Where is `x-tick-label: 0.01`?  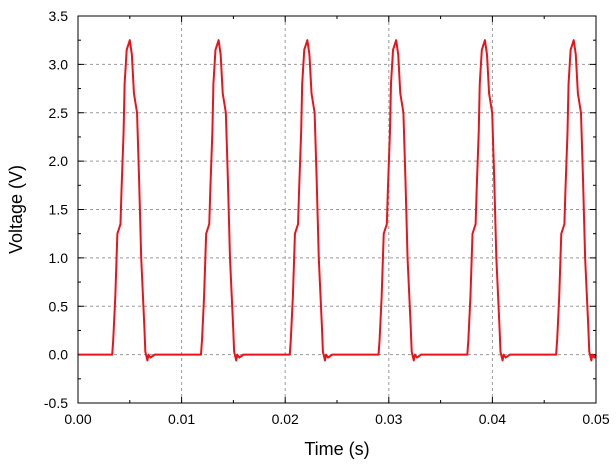 x-tick-label: 0.01 is located at coordinates (181, 419).